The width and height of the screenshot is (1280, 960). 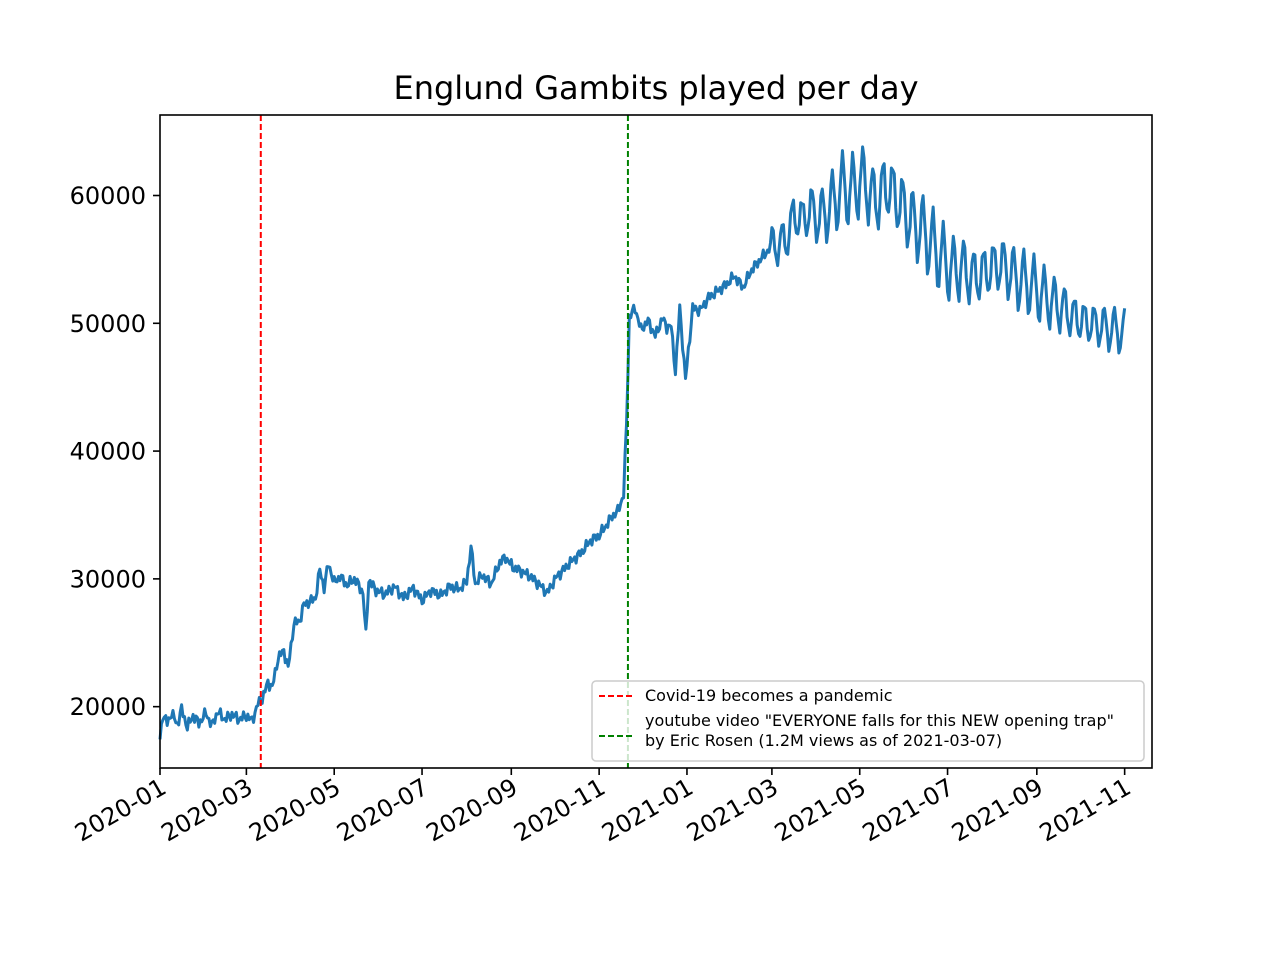 I want to click on x-tick-label: 2021-03, so click(x=732, y=810).